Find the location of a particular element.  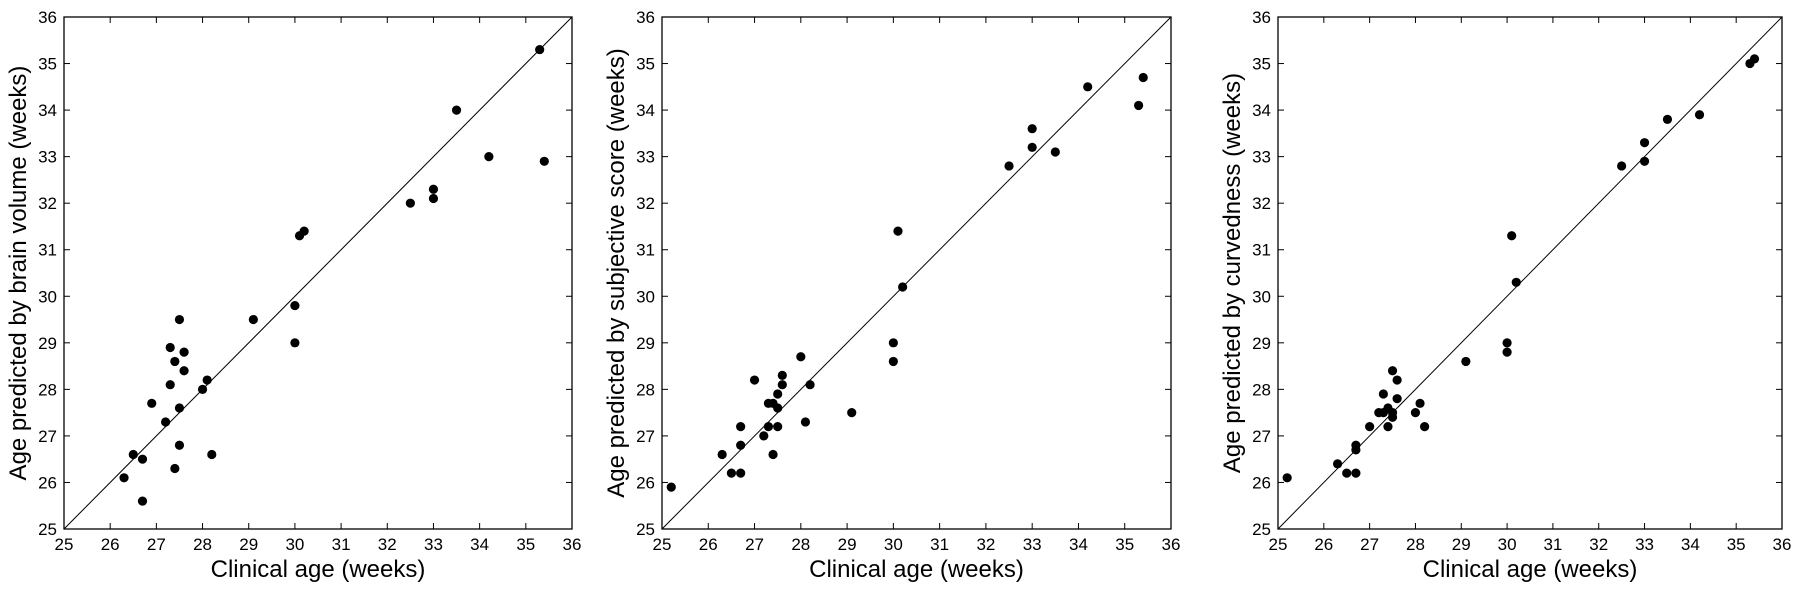

y-tick-label: 36 is located at coordinates (47, 17).